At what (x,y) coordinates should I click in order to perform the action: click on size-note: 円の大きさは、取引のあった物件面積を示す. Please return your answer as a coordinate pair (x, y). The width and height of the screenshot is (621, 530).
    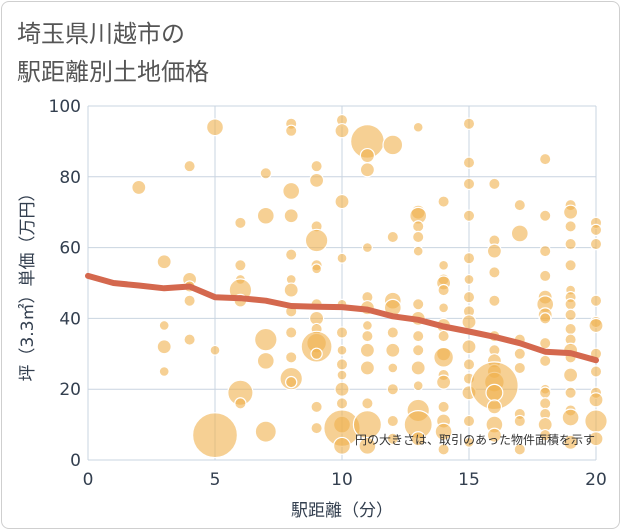
    Looking at the image, I should click on (475, 439).